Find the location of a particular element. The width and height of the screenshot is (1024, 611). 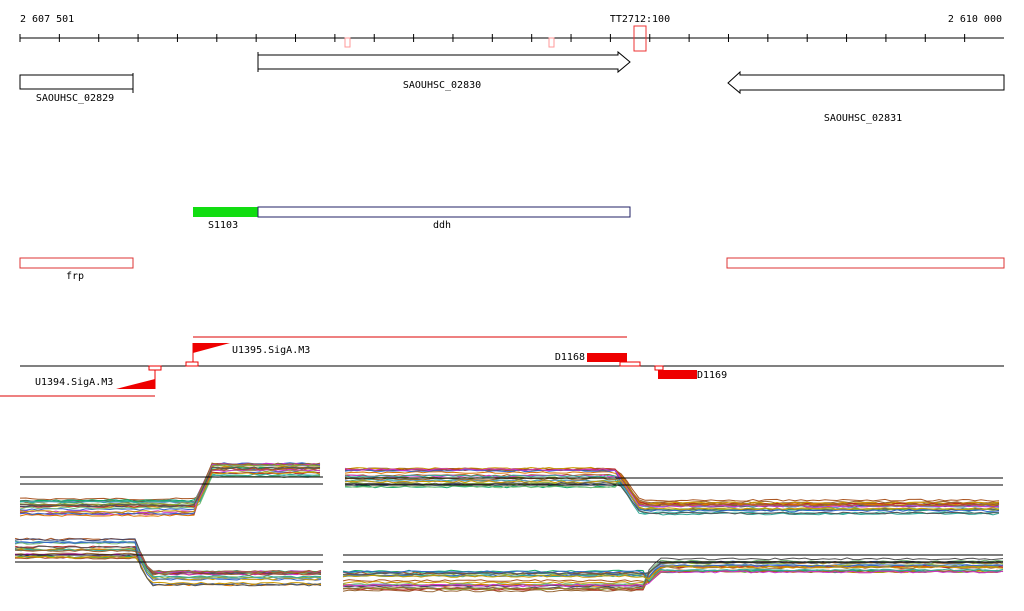

feature-label: frp is located at coordinates (75, 276).